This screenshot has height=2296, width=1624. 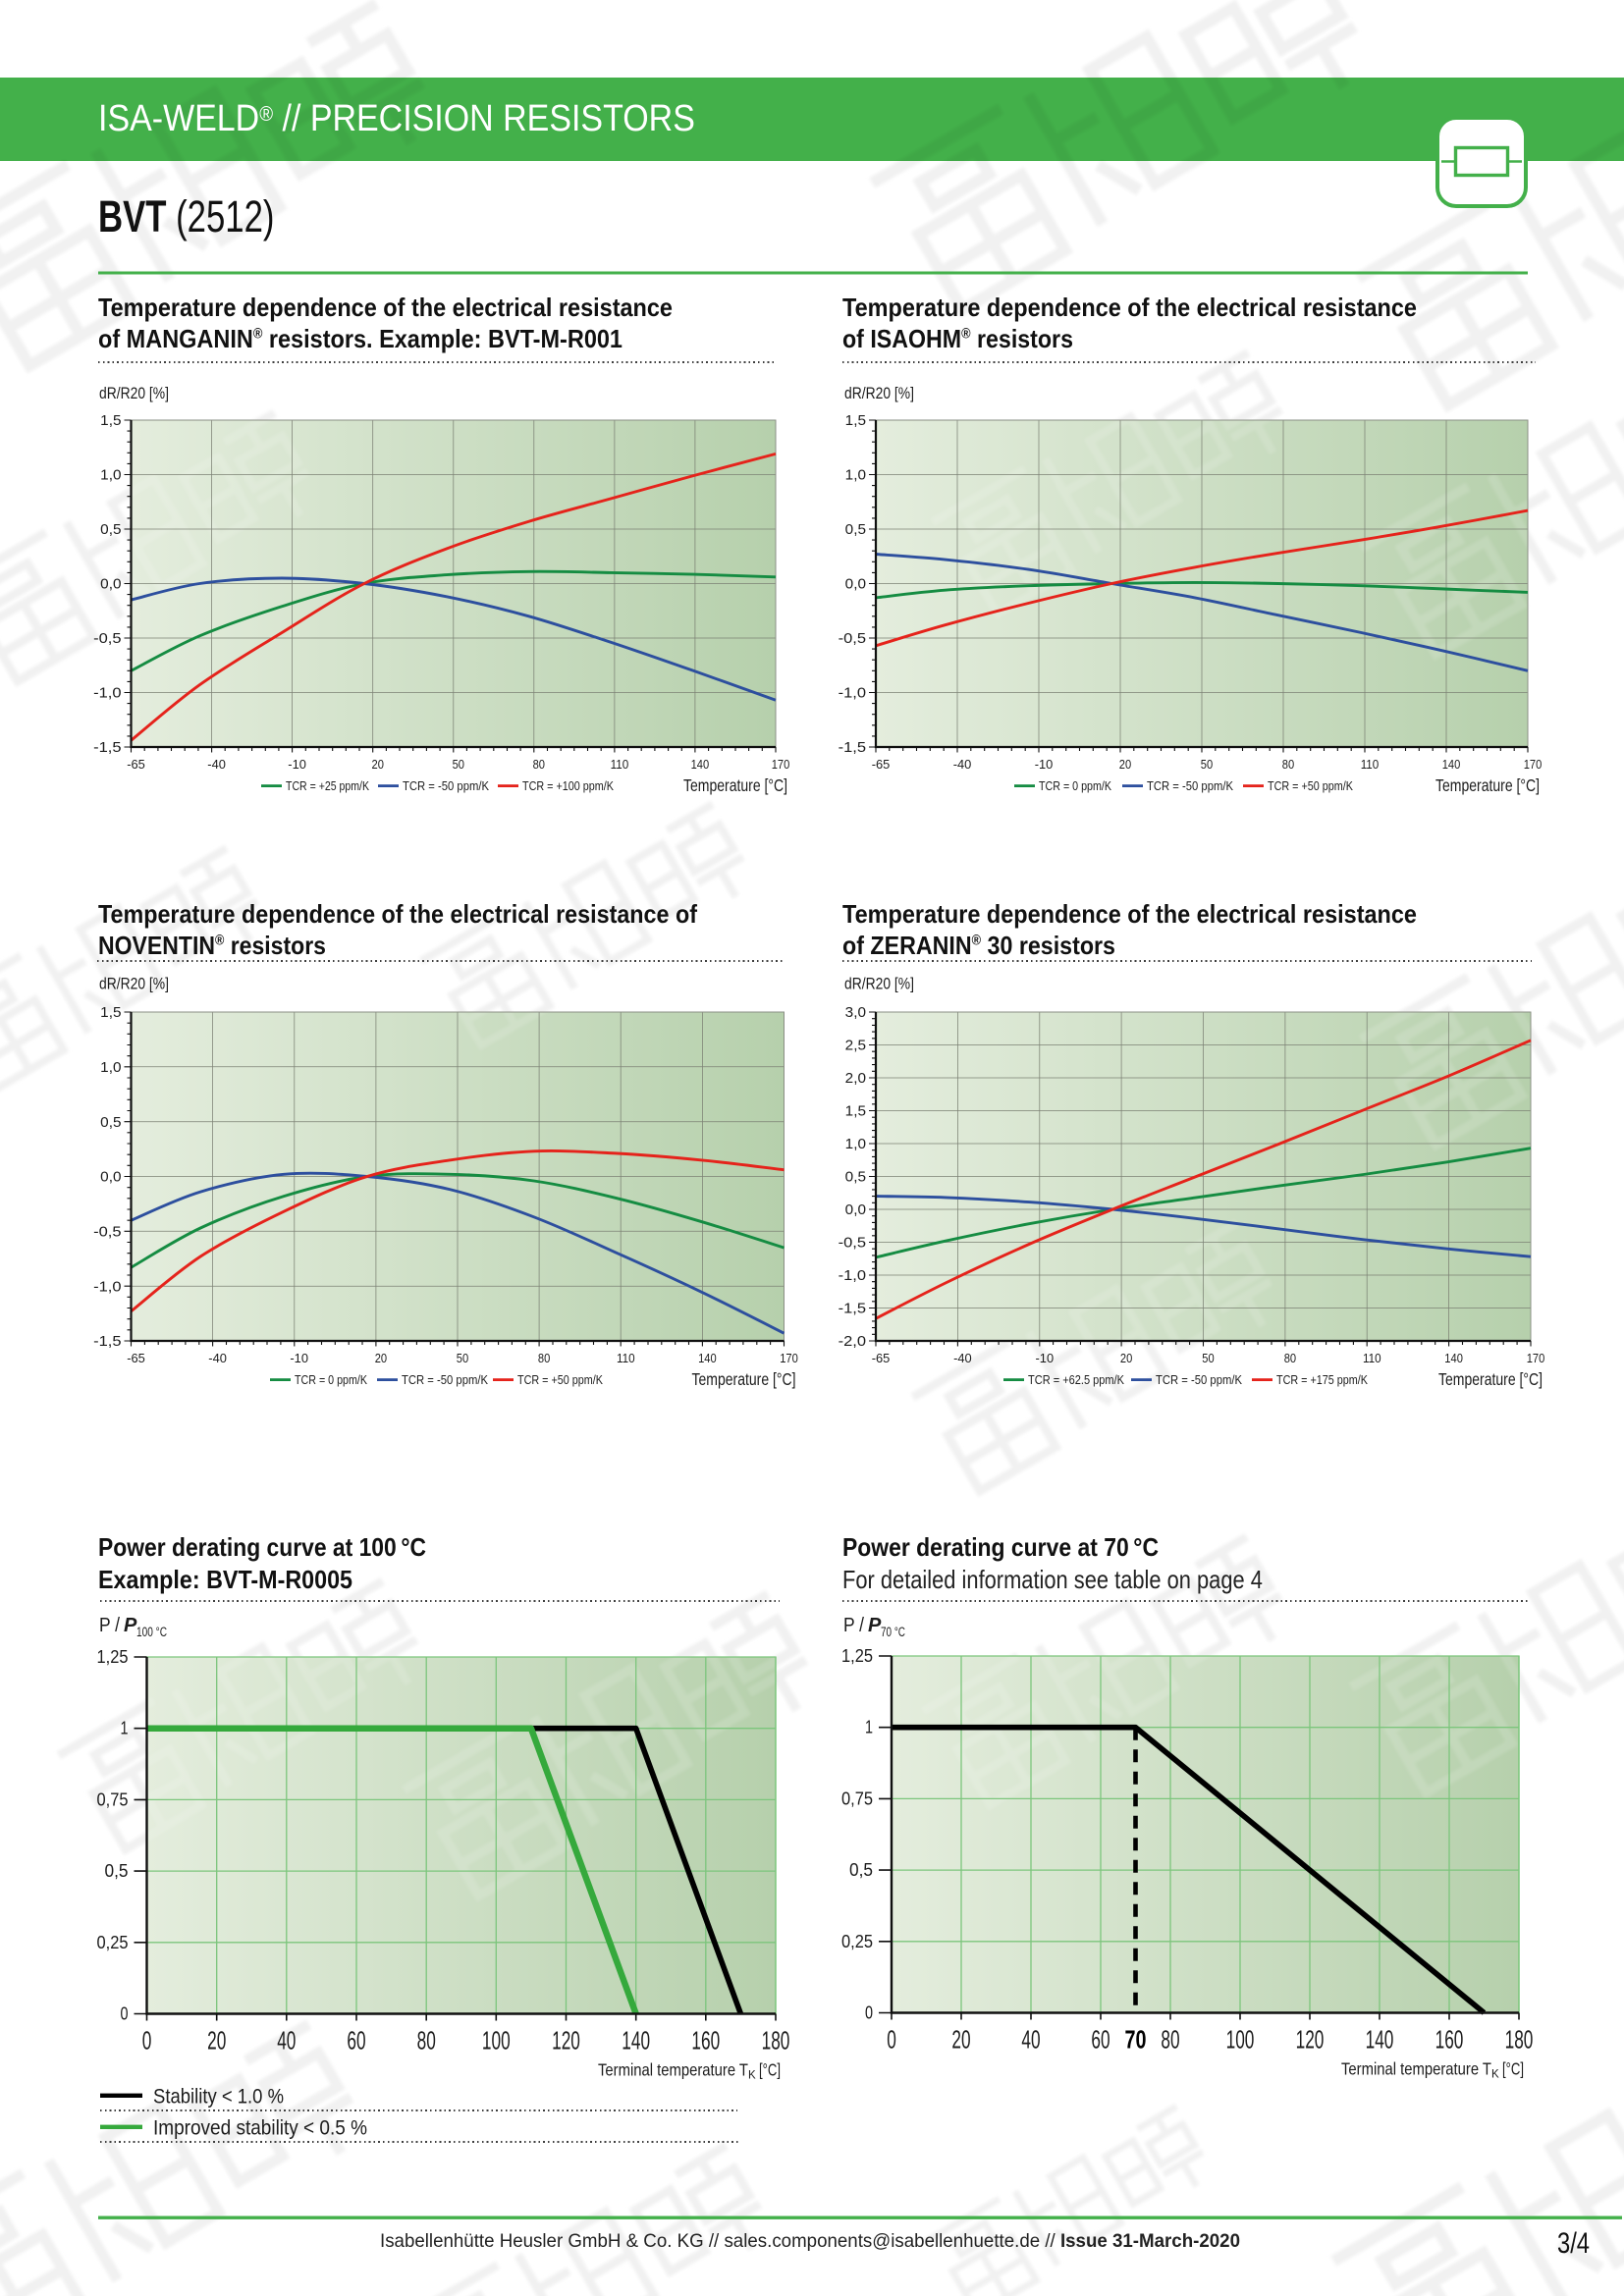 What do you see at coordinates (673, 2070) in the screenshot?
I see `svg-text: Terminal temperature T` at bounding box center [673, 2070].